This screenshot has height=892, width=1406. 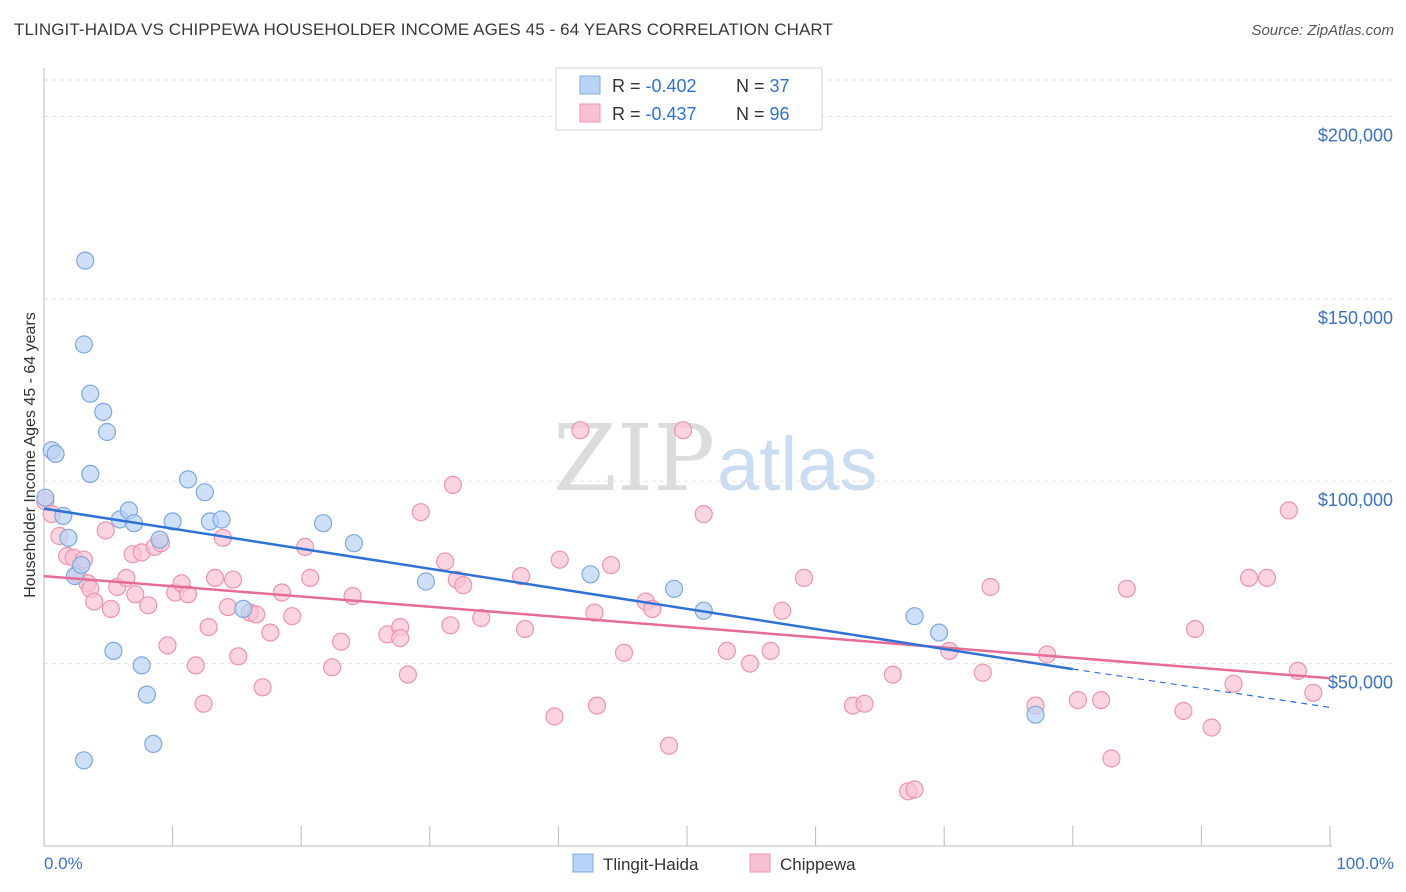 I want to click on y-axis-label: Householder Income Ages 45 - 64 years, so click(x=30, y=455).